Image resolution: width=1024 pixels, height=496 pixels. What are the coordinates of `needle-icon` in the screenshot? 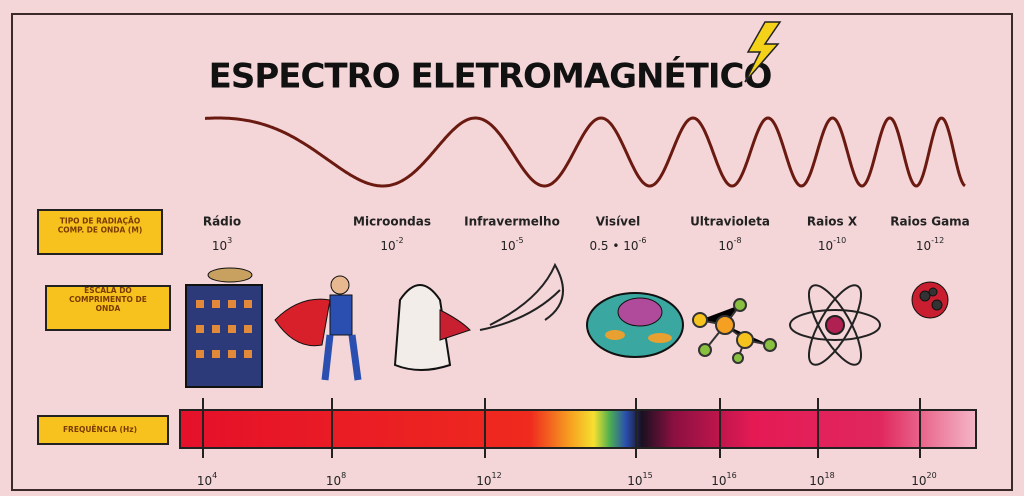 It's located at (521, 296).